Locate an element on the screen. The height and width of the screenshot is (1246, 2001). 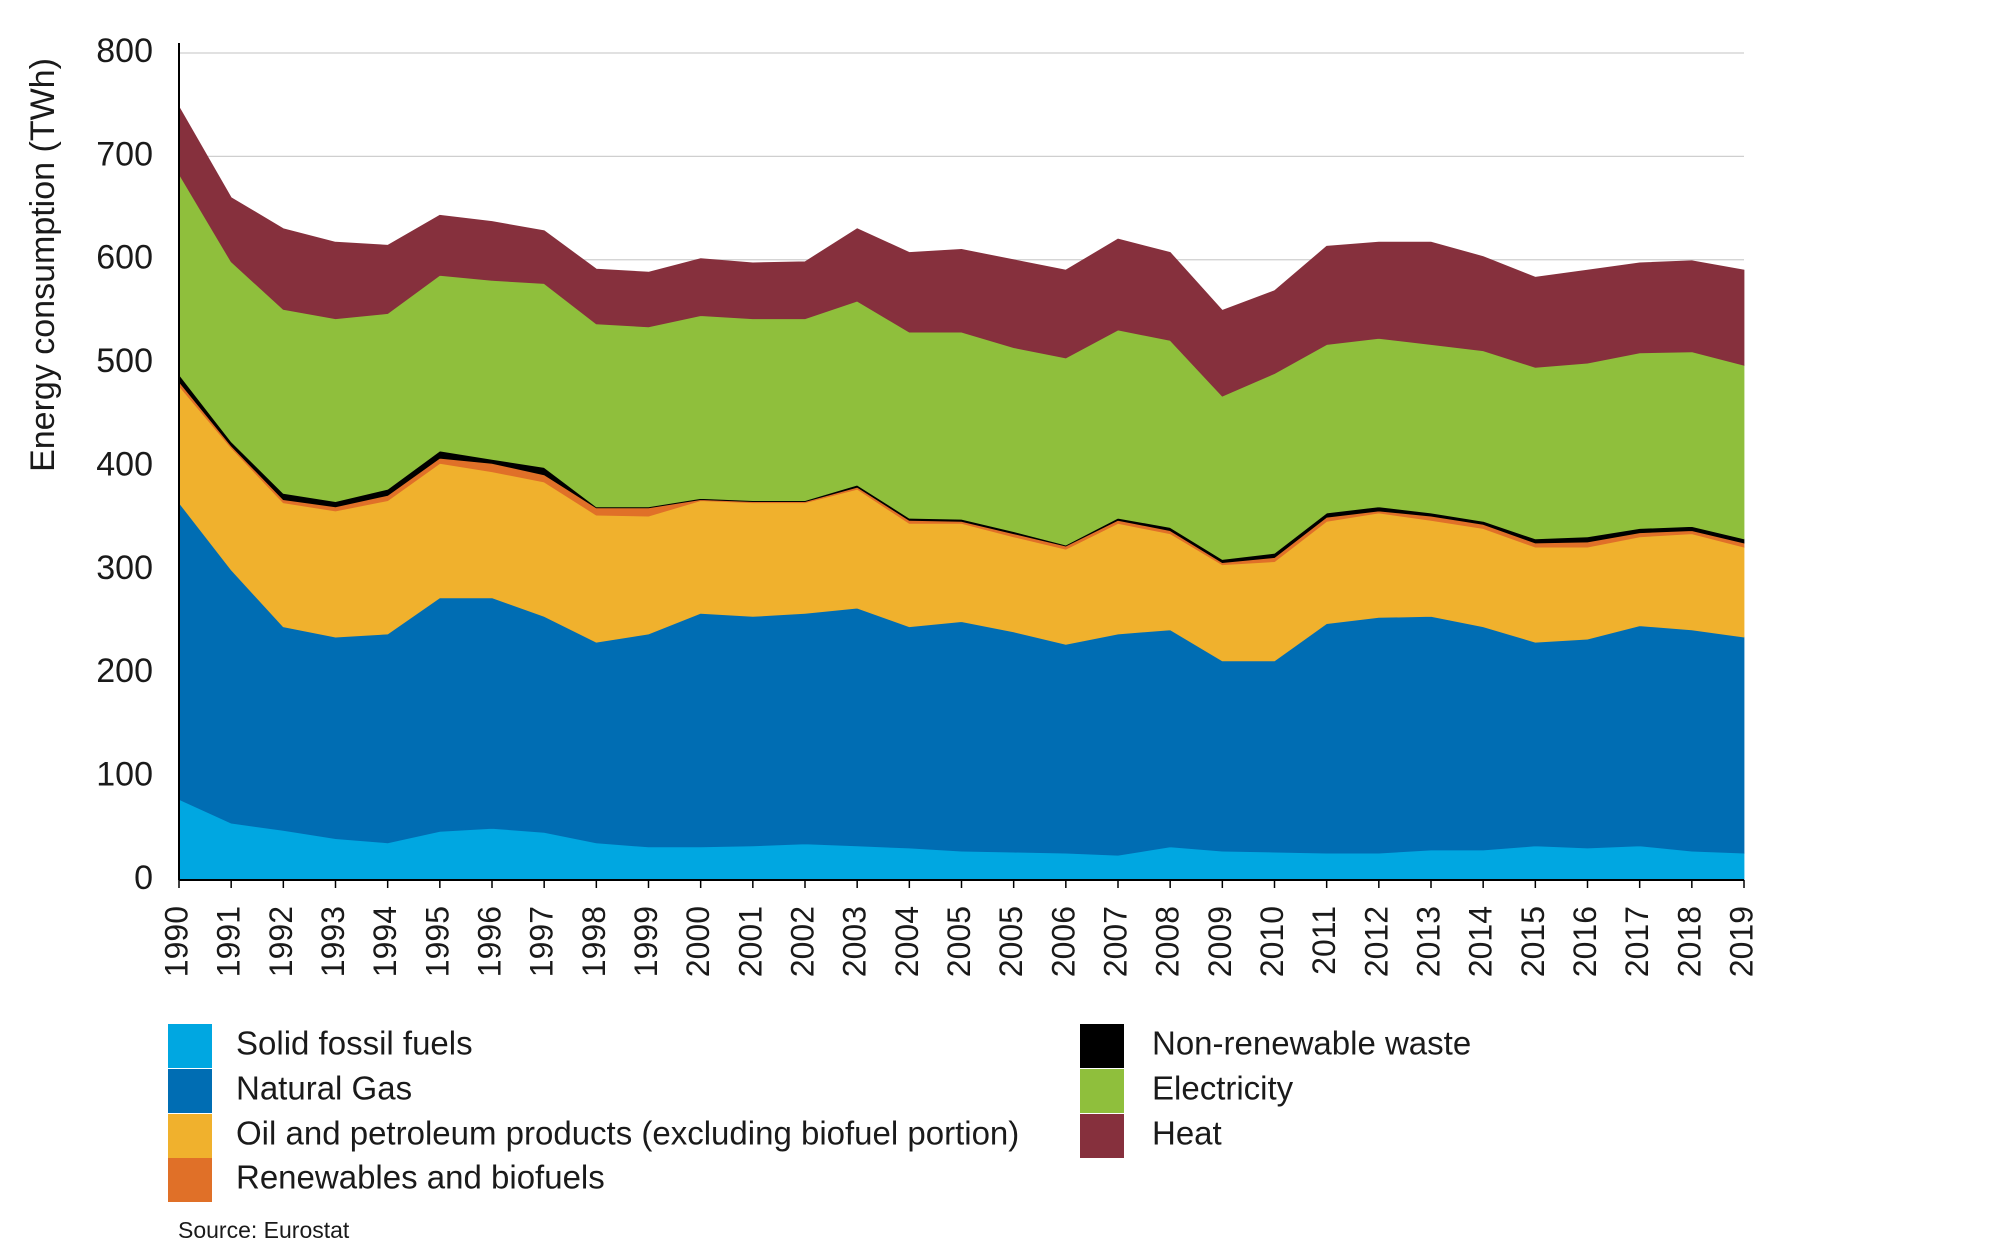
x-tick-label: 2013 is located at coordinates (1428, 941).